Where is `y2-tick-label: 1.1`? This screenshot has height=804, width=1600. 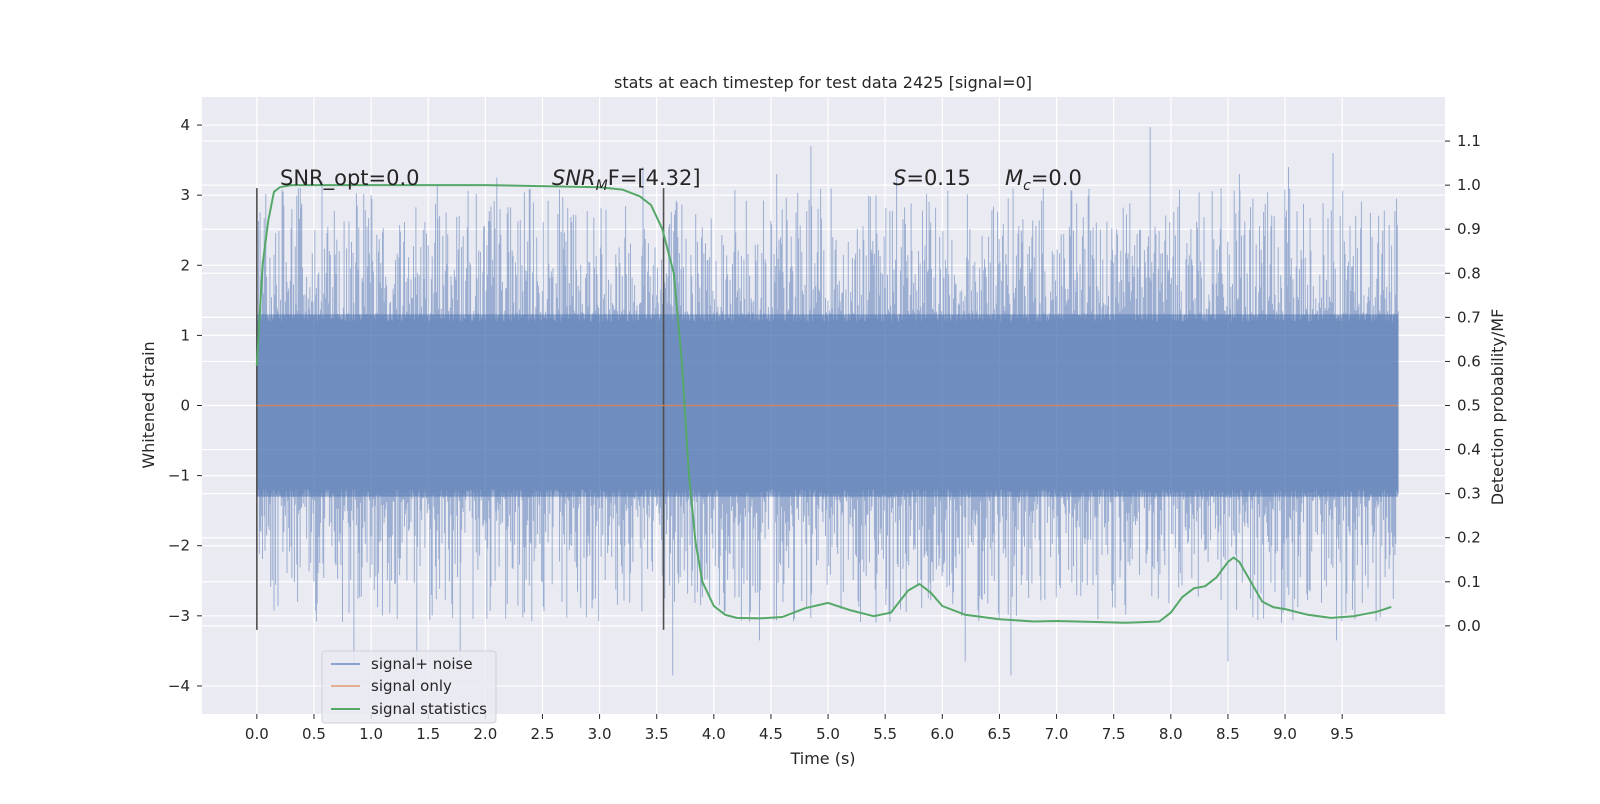
y2-tick-label: 1.1 is located at coordinates (1469, 141).